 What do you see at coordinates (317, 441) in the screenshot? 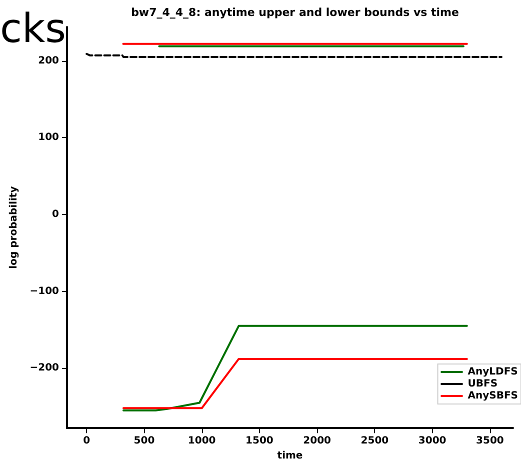
I see `x-tick-label: 2000` at bounding box center [317, 441].